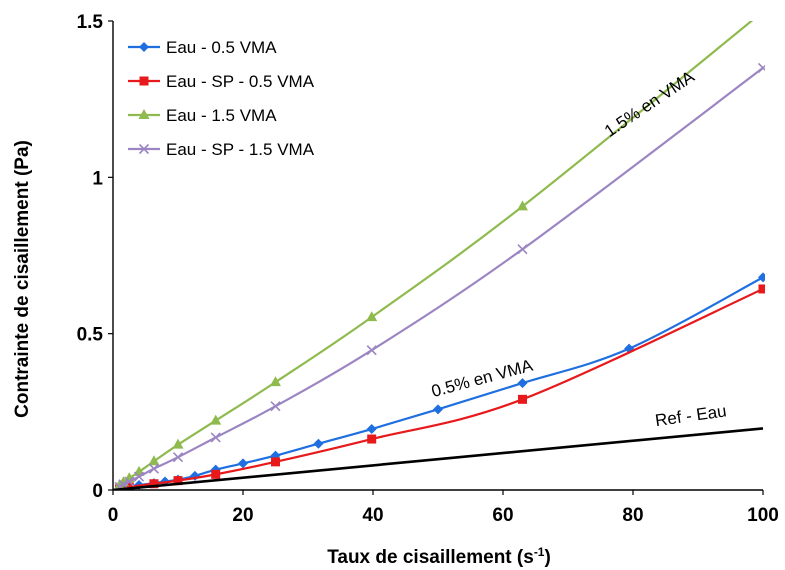 The width and height of the screenshot is (785, 570). What do you see at coordinates (221, 115) in the screenshot?
I see `legend-label: Eau - 1.5 VMA` at bounding box center [221, 115].